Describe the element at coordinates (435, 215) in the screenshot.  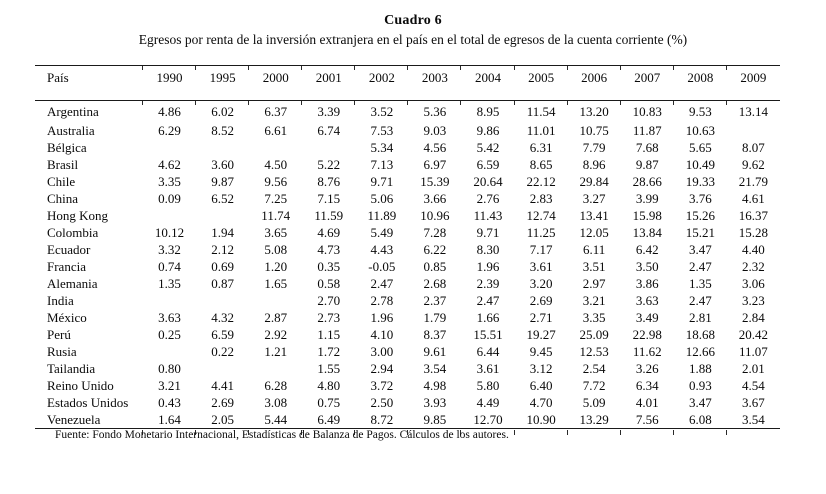
I see `value-cell: 10.96` at that location.